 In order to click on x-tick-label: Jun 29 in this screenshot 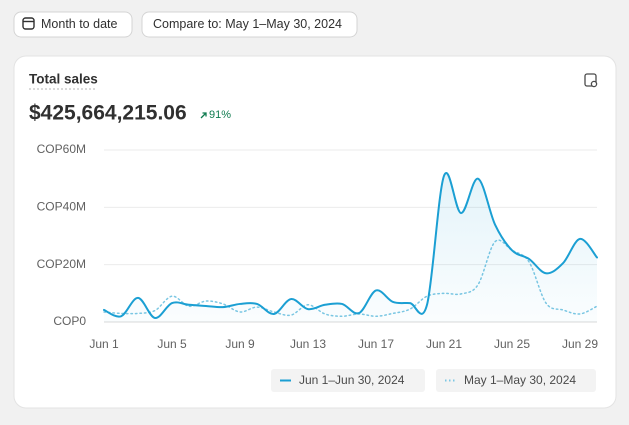, I will do `click(580, 344)`.